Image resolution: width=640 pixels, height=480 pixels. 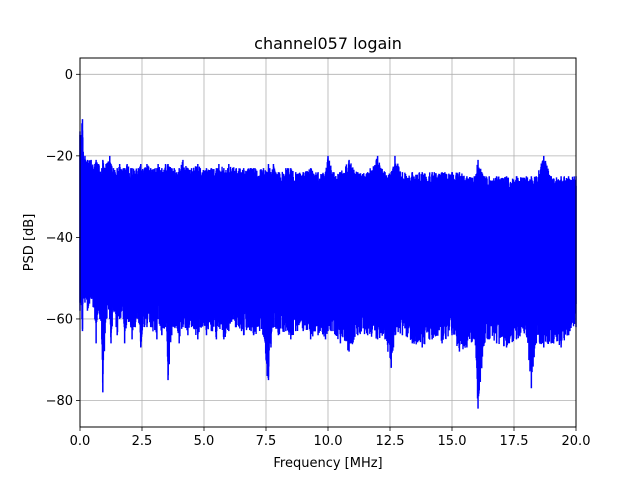 What do you see at coordinates (576, 441) in the screenshot?
I see `x-tick-label: 20.0` at bounding box center [576, 441].